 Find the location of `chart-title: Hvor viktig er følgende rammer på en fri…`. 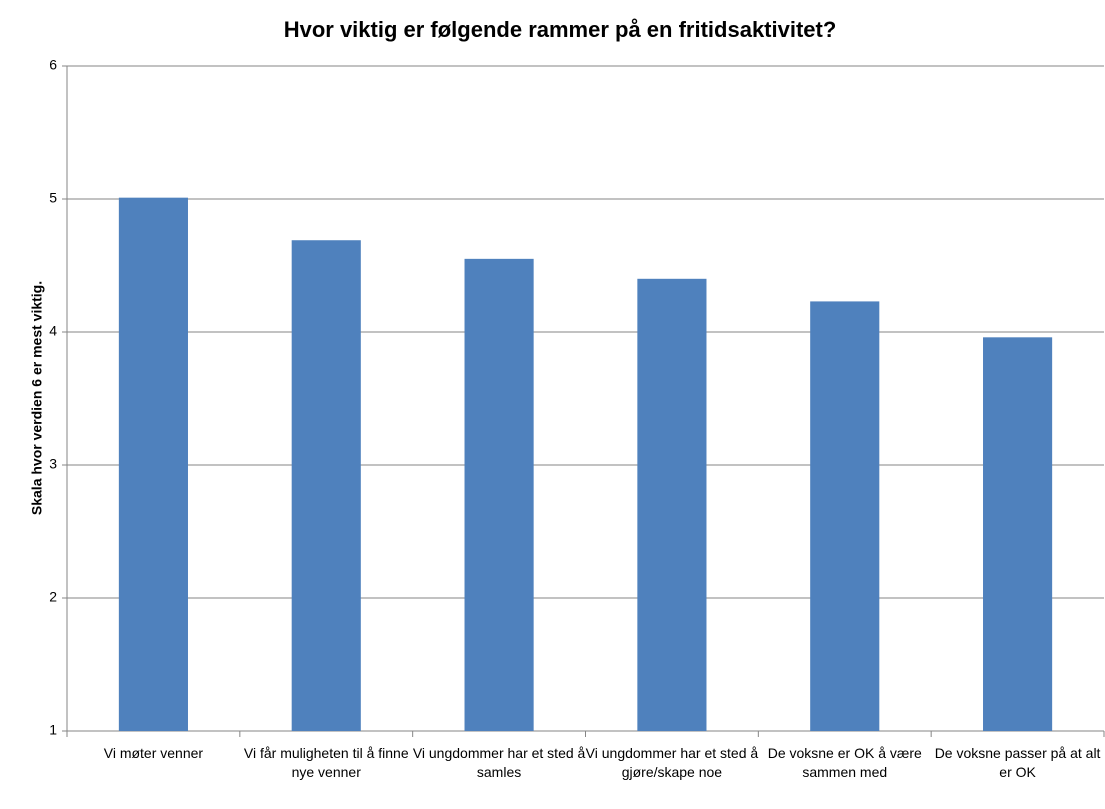

chart-title: Hvor viktig er følgende rammer på en fri… is located at coordinates (560, 29).